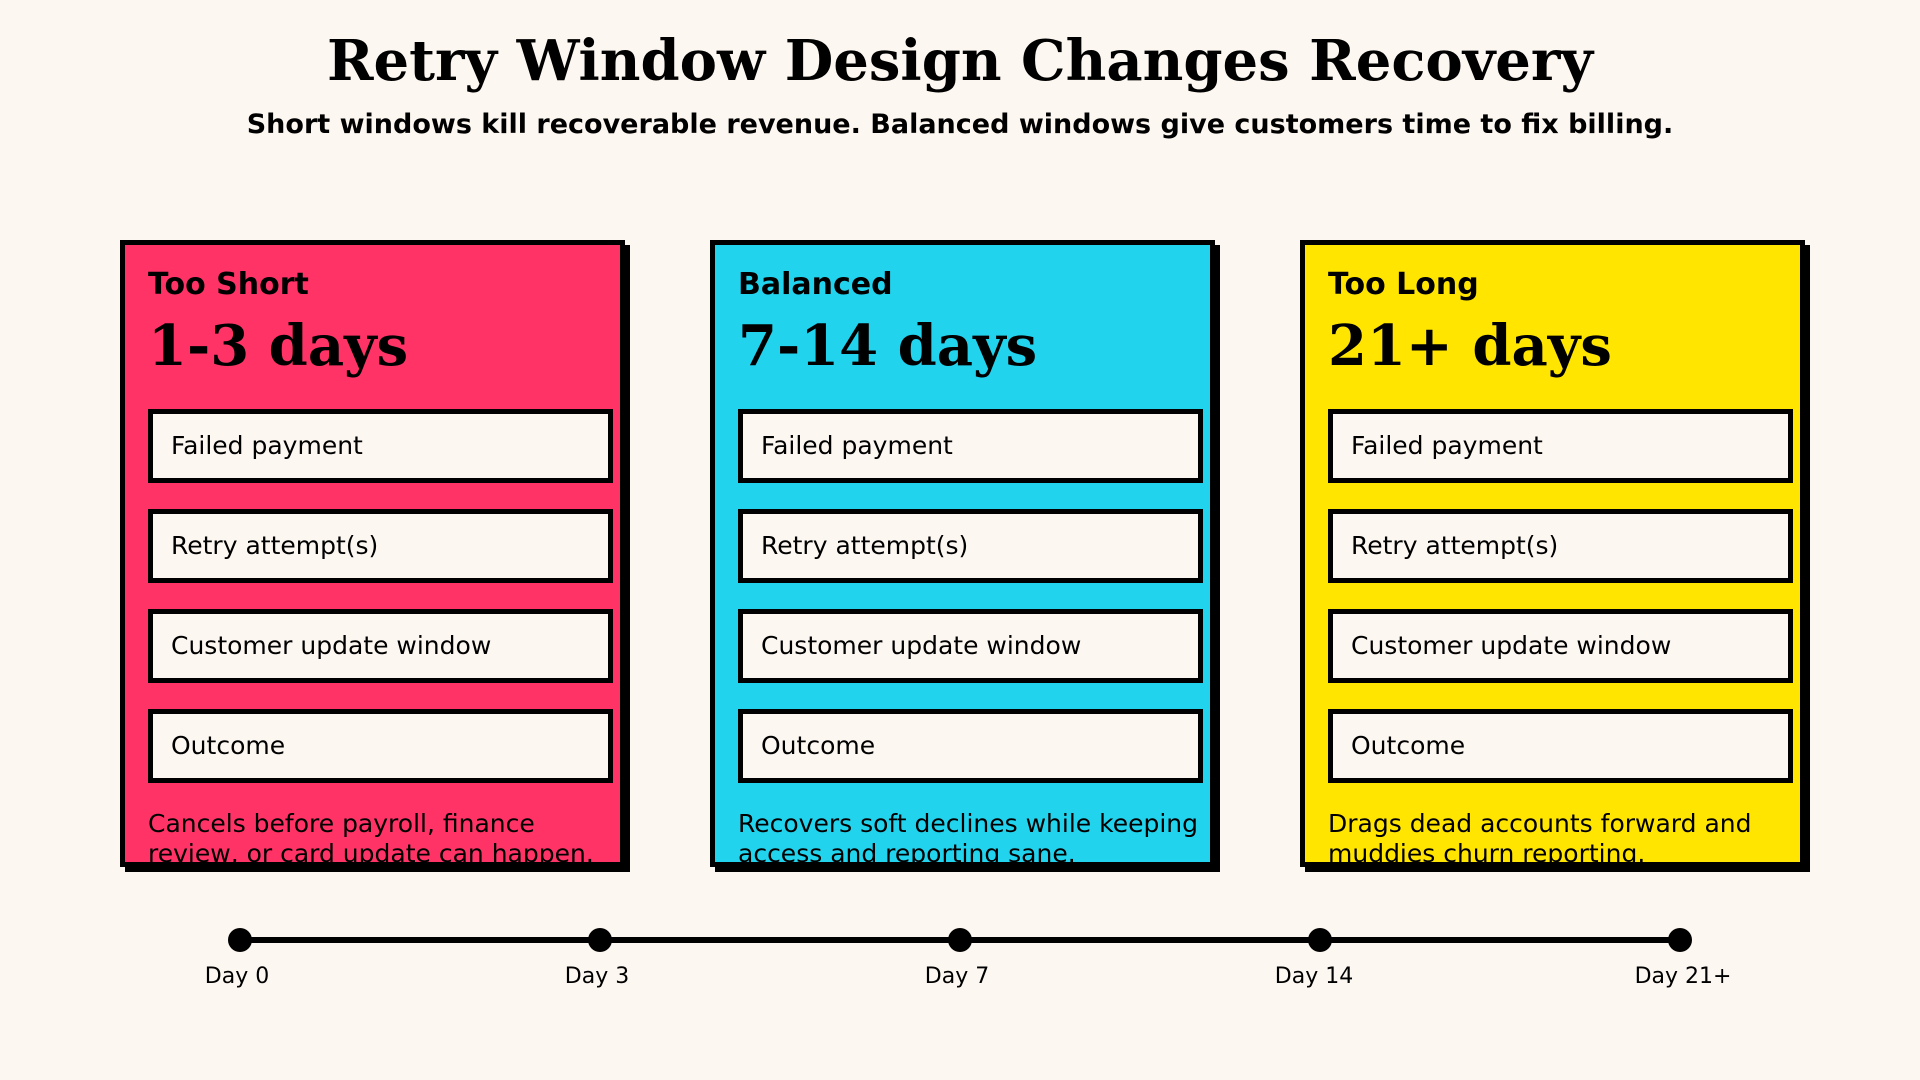 Image resolution: width=1920 pixels, height=1080 pixels. I want to click on timeline-tick-label: Day 7, so click(957, 976).